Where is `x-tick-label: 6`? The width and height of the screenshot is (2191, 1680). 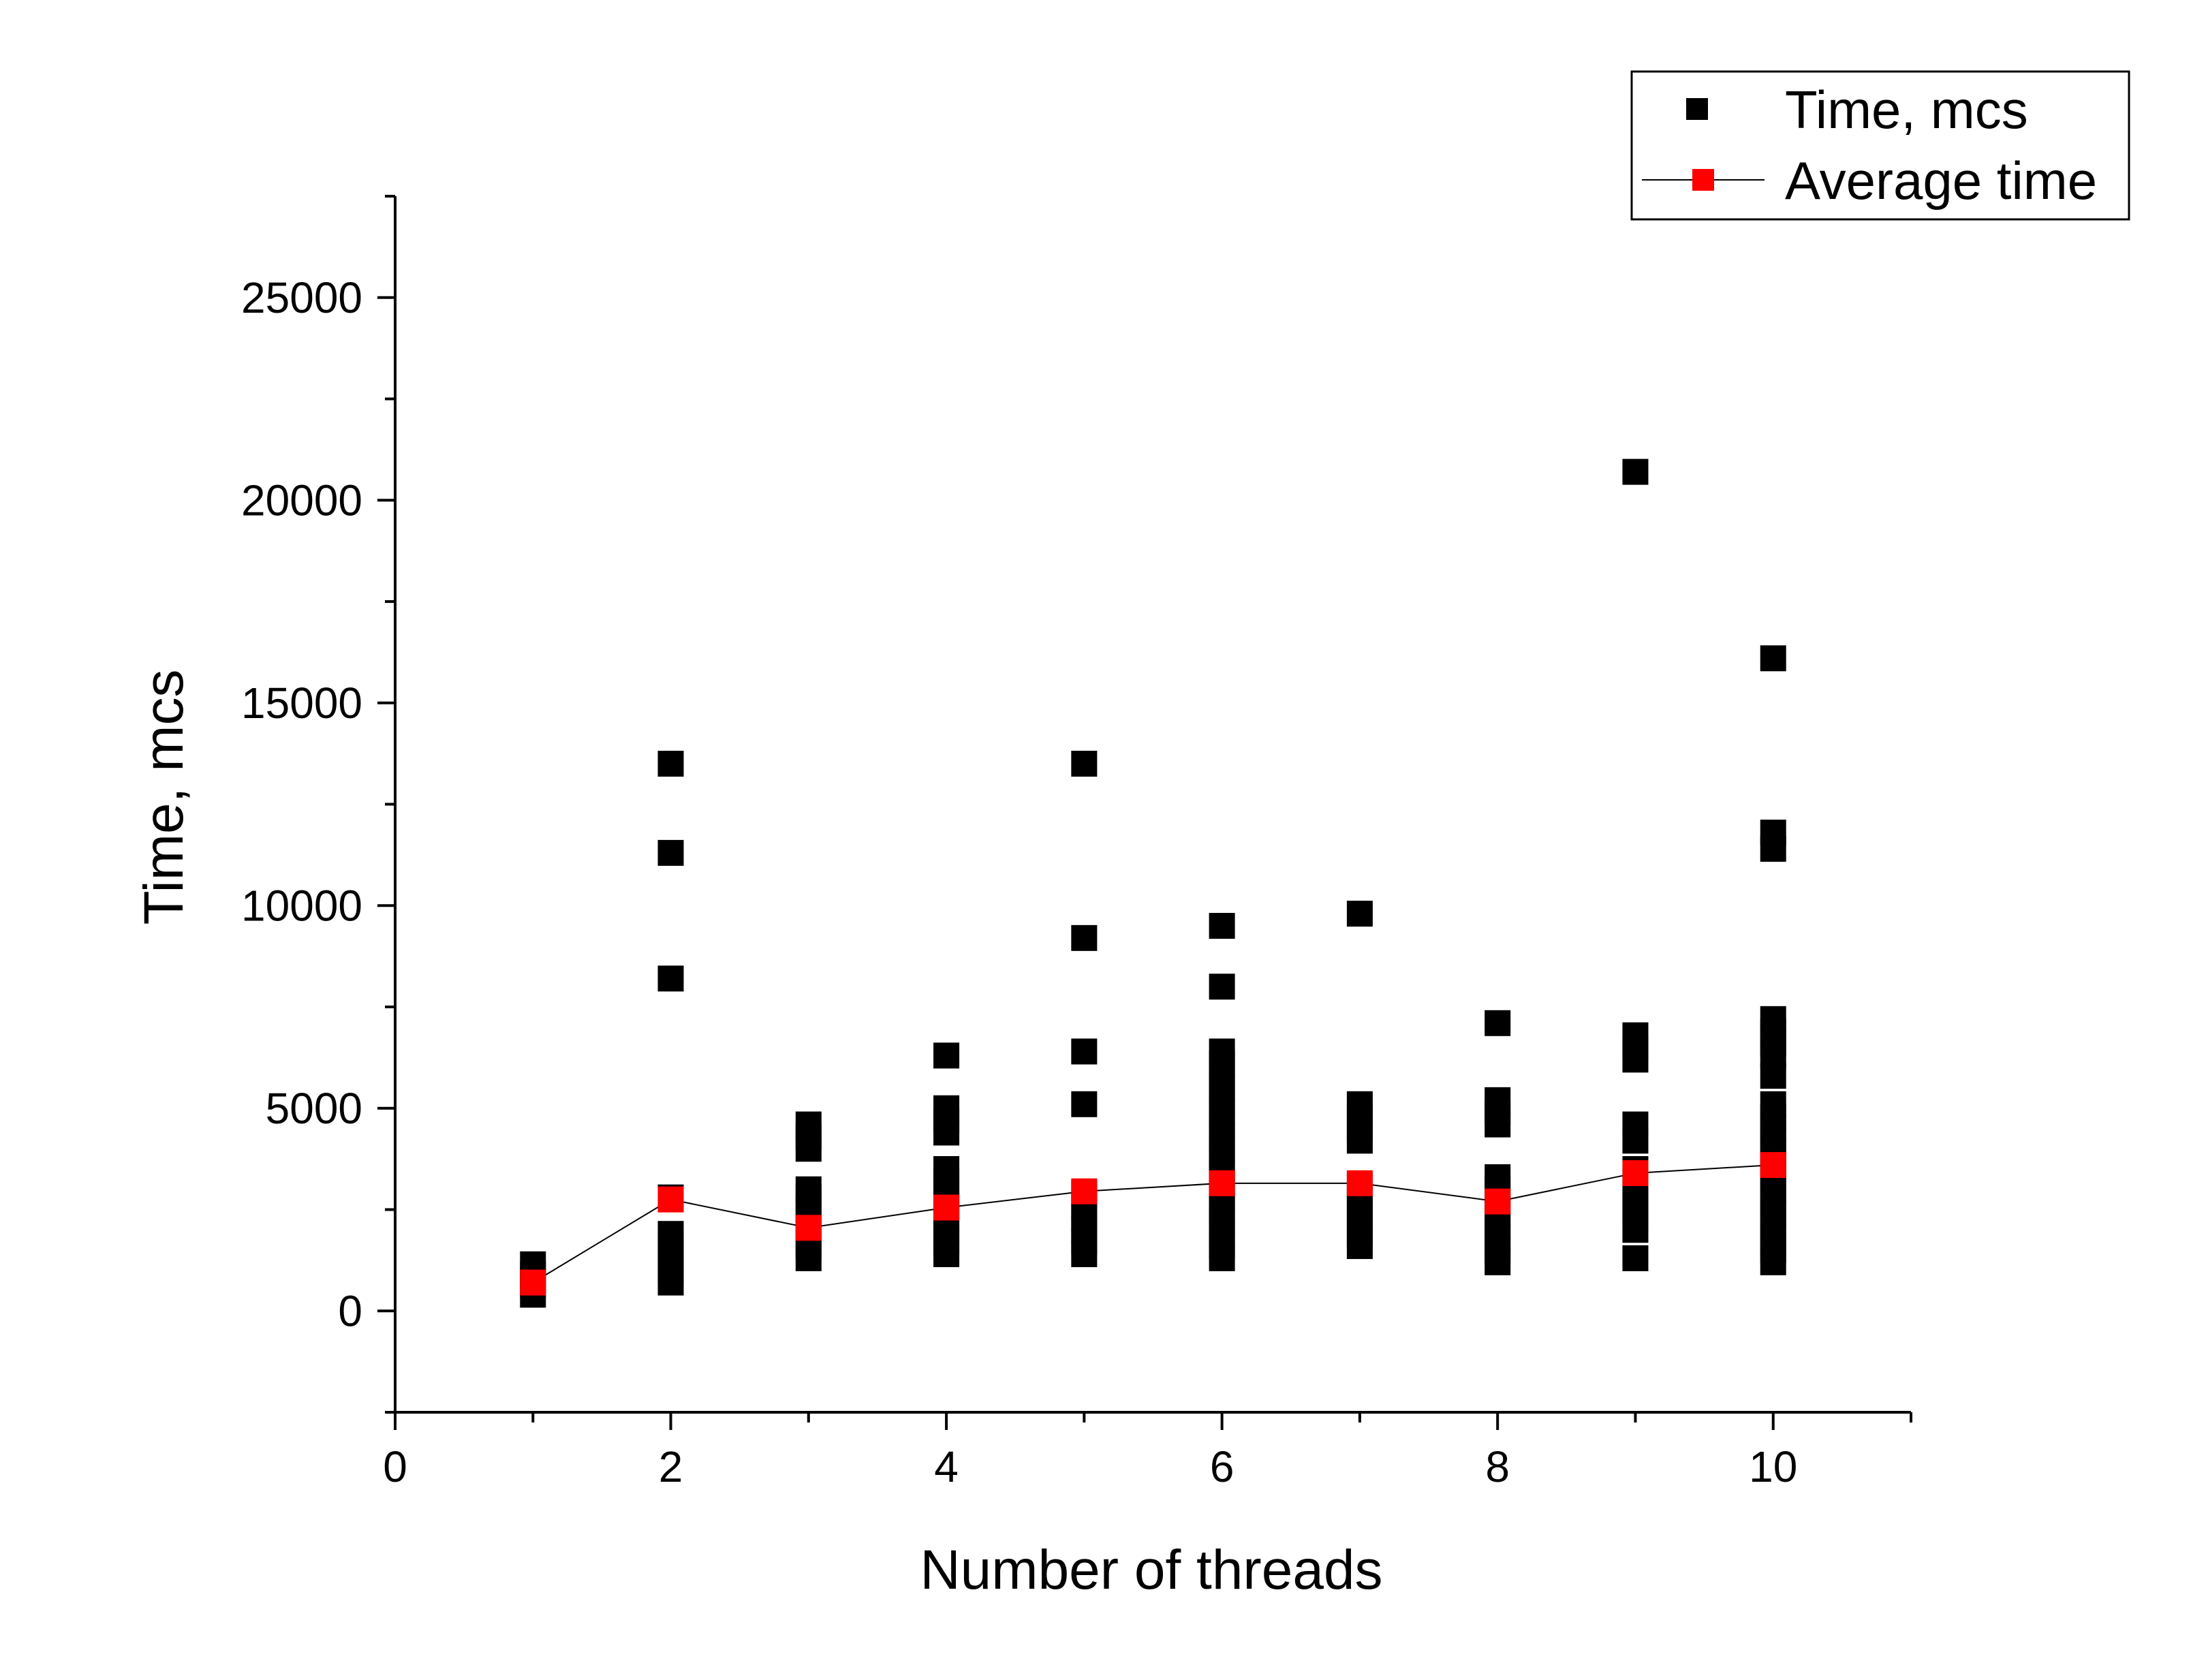 x-tick-label: 6 is located at coordinates (1222, 1466).